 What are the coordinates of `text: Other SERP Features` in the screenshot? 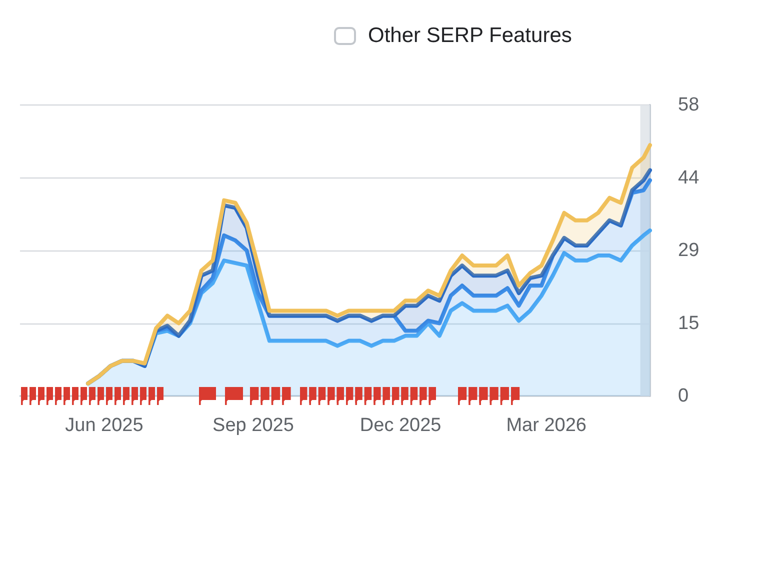 It's located at (470, 36).